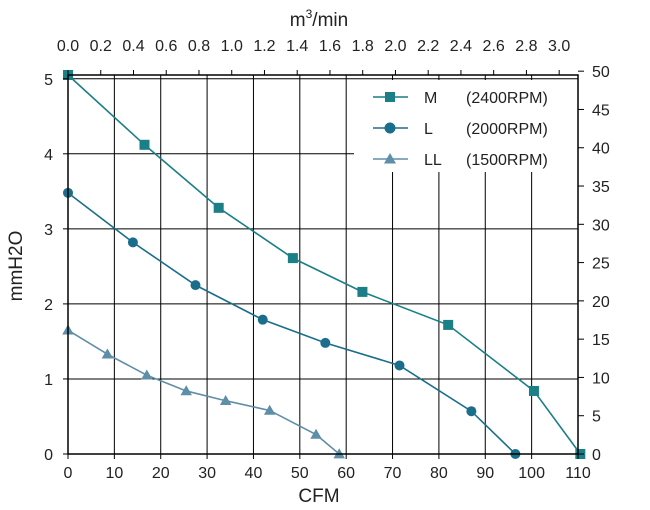 Image resolution: width=650 pixels, height=510 pixels. I want to click on legend-series-rpm: (2000RPM), so click(507, 129).